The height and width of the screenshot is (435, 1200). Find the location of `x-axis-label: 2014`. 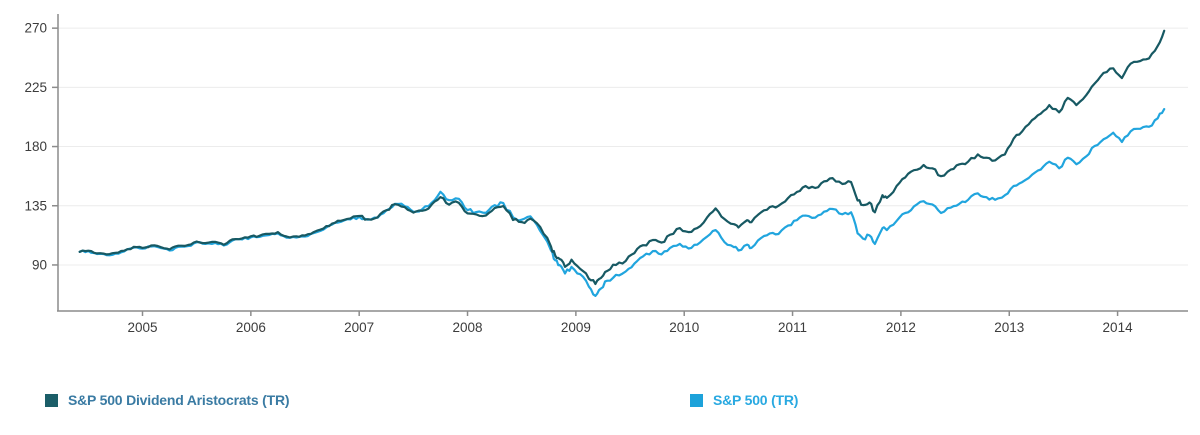

x-axis-label: 2014 is located at coordinates (1118, 327).